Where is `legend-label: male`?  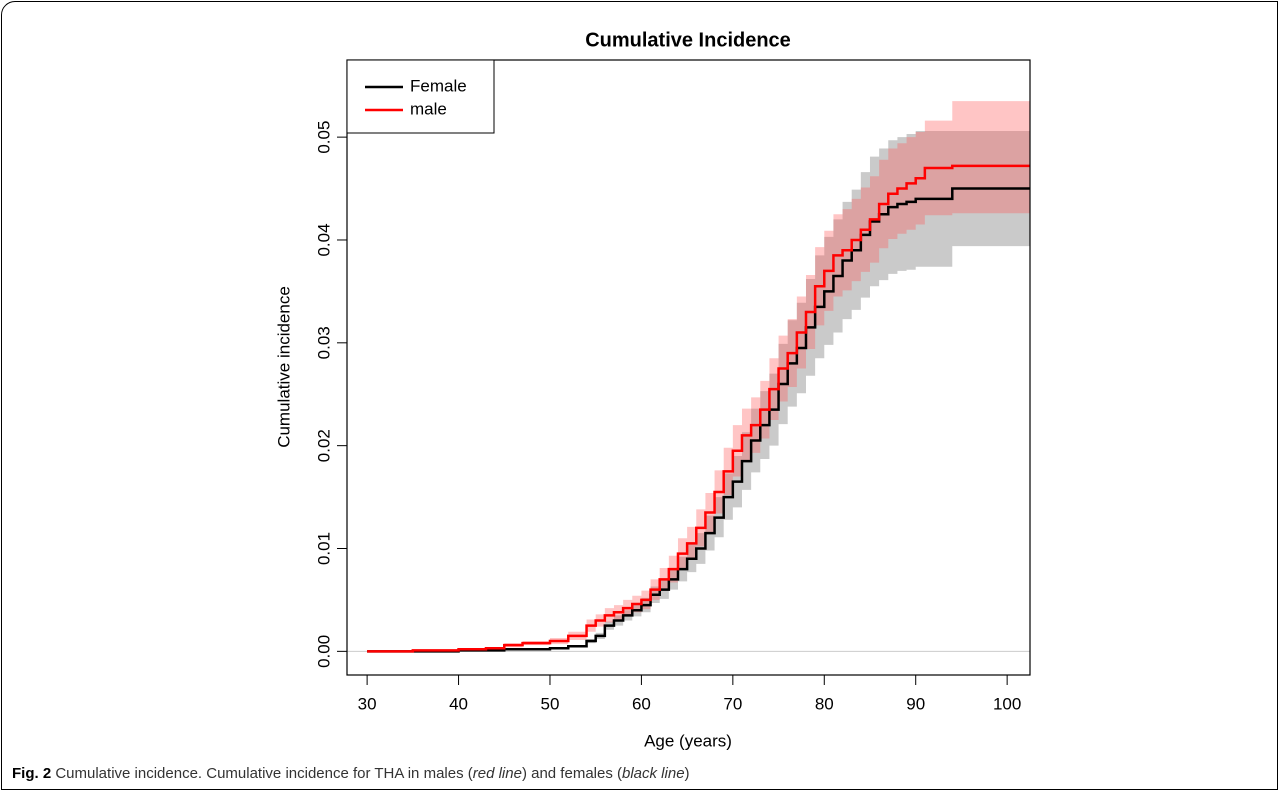 legend-label: male is located at coordinates (428, 108).